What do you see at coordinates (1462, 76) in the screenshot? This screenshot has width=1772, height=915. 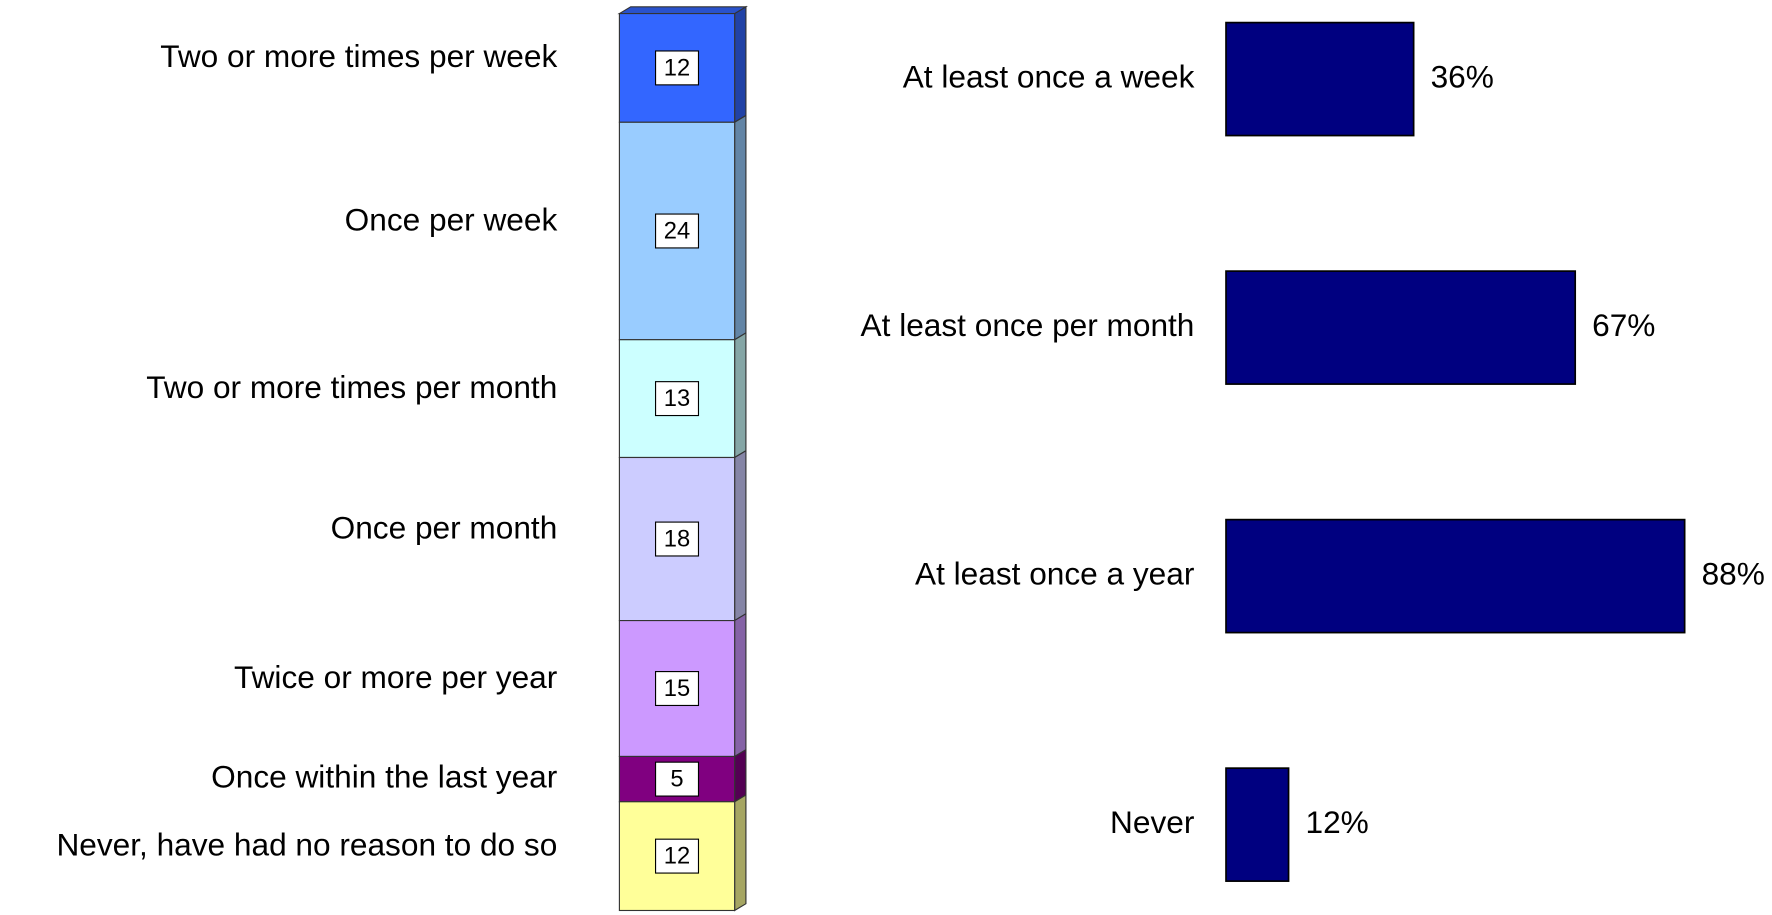 I see `value-label: 36%` at bounding box center [1462, 76].